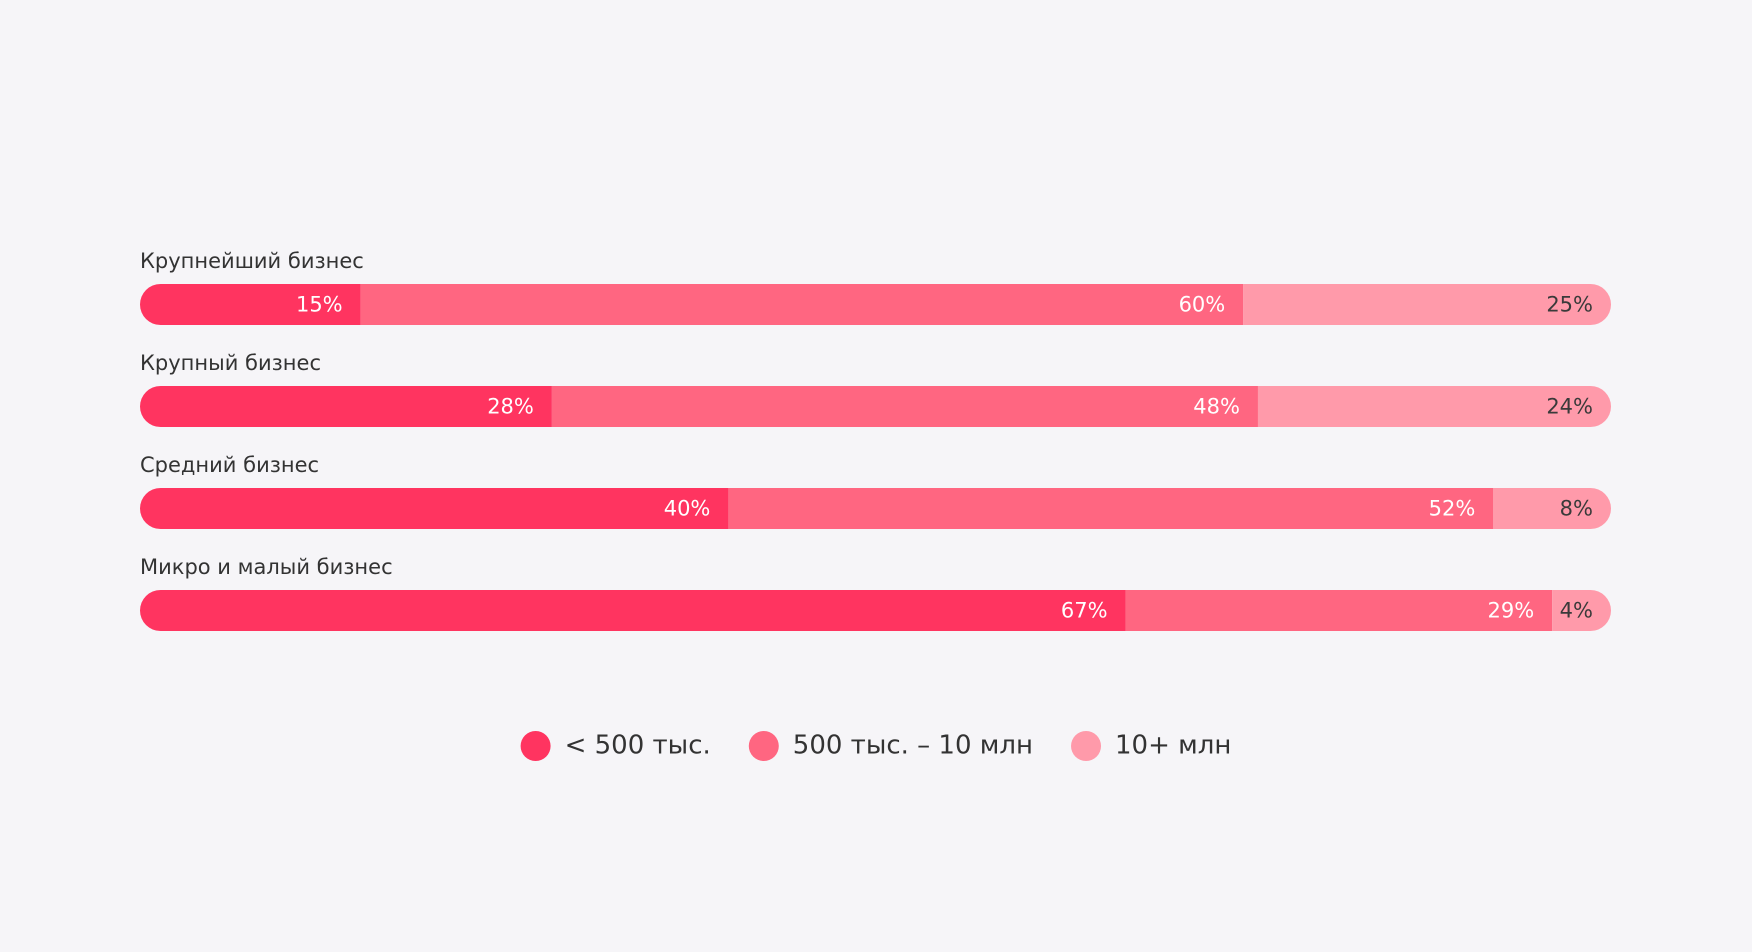 Image resolution: width=1752 pixels, height=952 pixels. What do you see at coordinates (1202, 305) in the screenshot?
I see `value-label: 60%` at bounding box center [1202, 305].